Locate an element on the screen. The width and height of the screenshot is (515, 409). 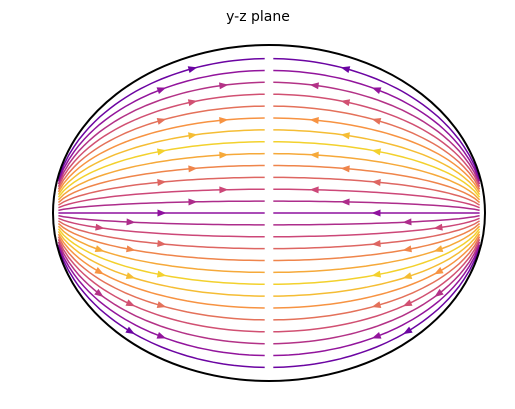
chart-title: y-z plane is located at coordinates (258, 17).